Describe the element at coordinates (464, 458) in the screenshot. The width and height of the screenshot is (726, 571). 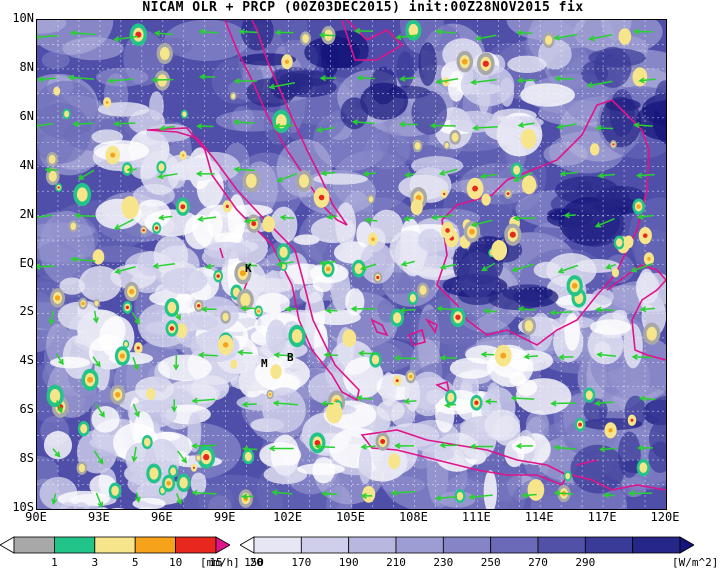
I see `coastline-java` at that location.